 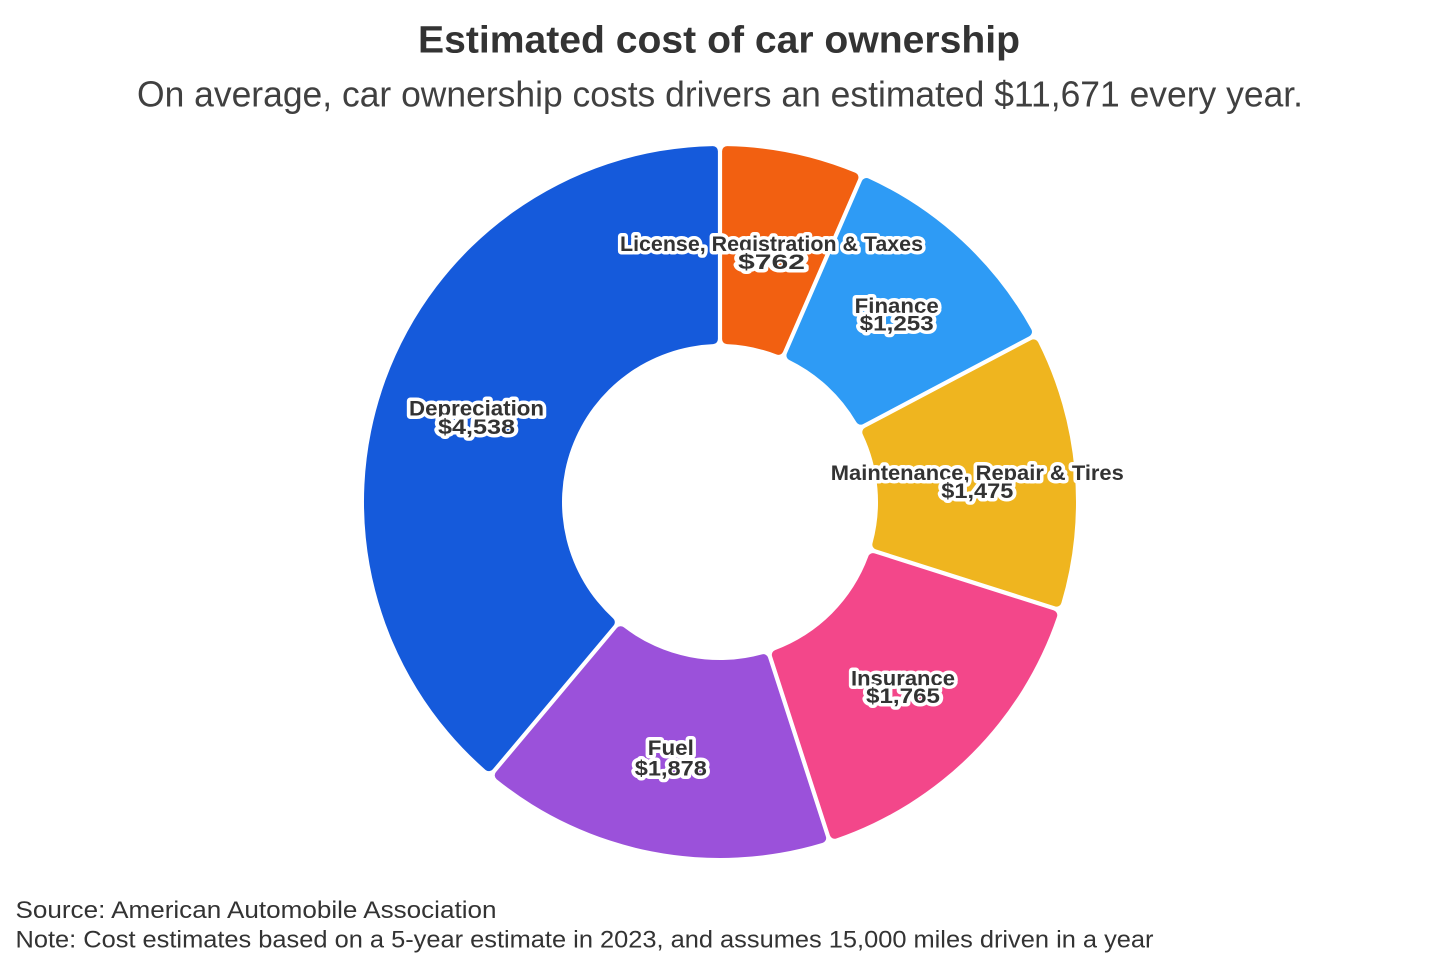 I want to click on svg-text:Source: American Automobile As: Source: American Automobile Association, so click(x=256, y=910).